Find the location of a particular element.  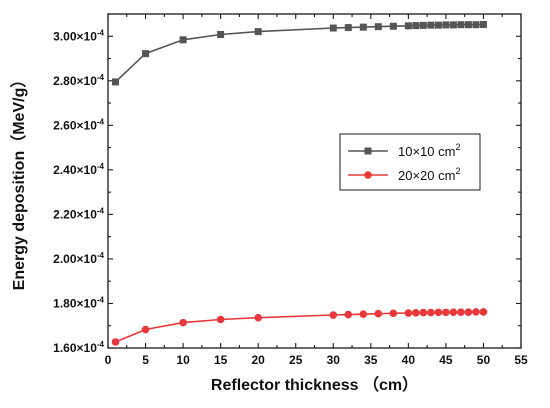

x-tick-label: 25 is located at coordinates (296, 360).